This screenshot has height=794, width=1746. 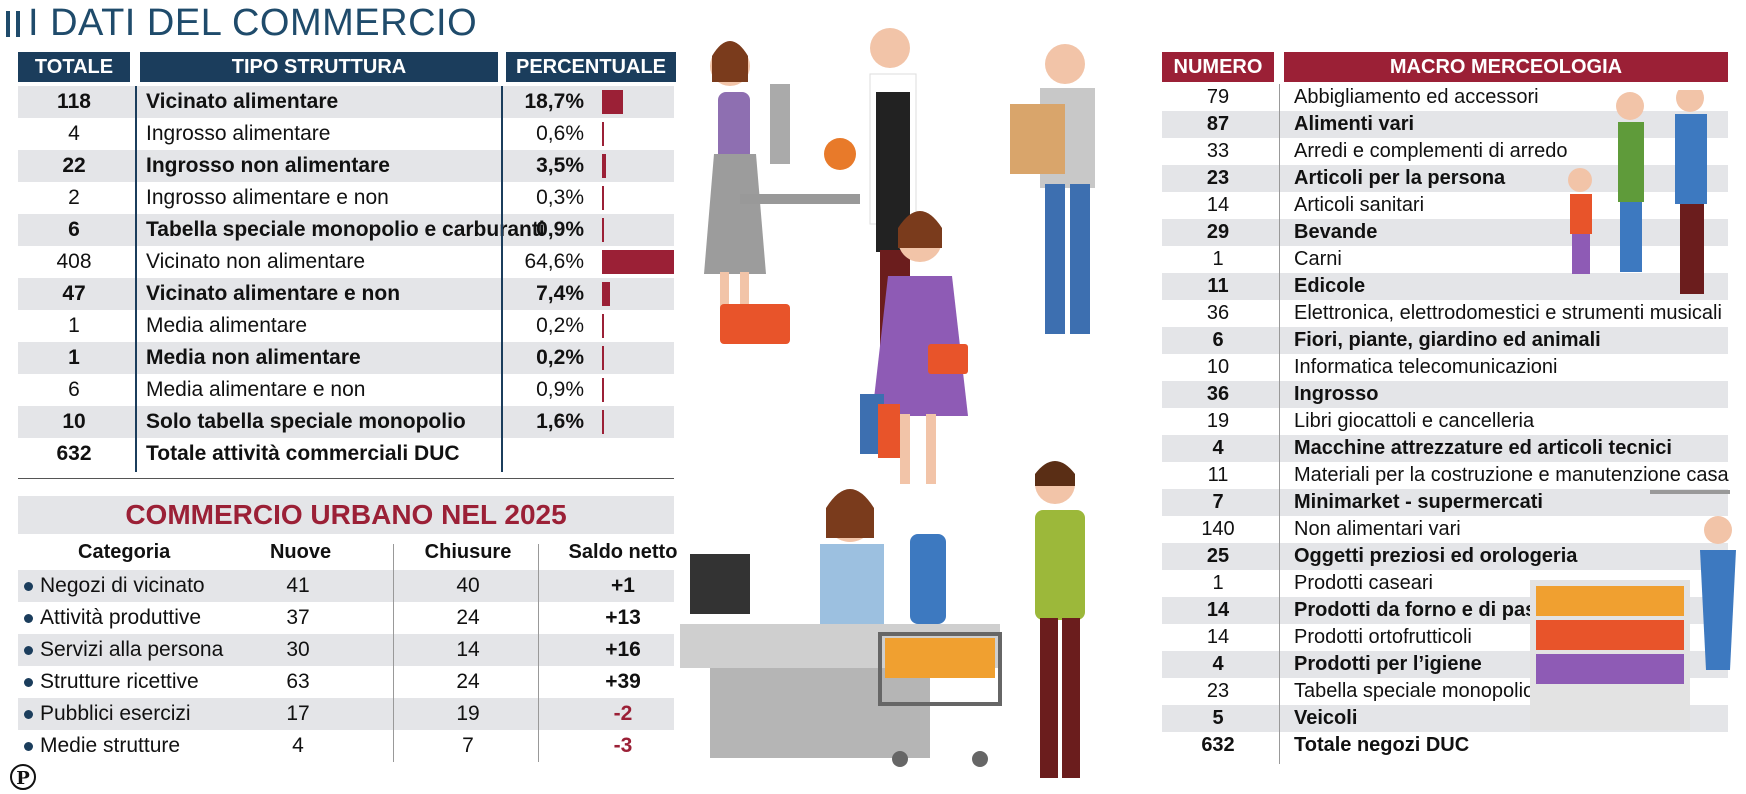 What do you see at coordinates (124, 552) in the screenshot?
I see `urban-header-categoria: Categoria` at bounding box center [124, 552].